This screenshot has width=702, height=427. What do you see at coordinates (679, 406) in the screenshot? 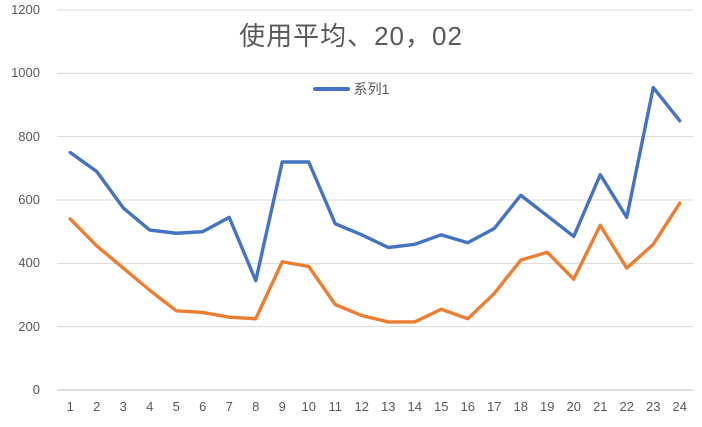
I see `x-axis-label: 24` at bounding box center [679, 406].